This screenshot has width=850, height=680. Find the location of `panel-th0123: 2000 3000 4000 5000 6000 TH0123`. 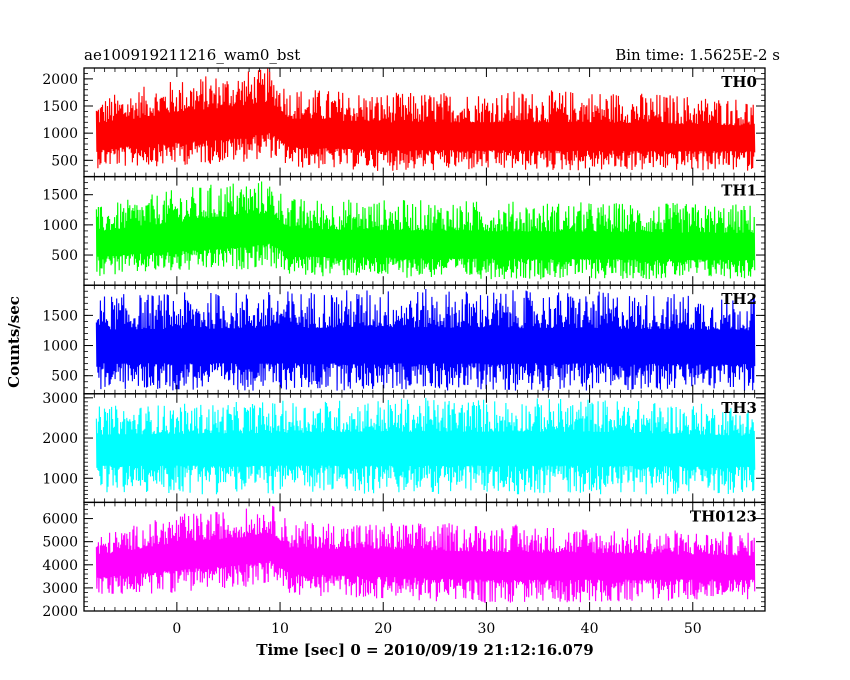

panel-th0123: 2000 3000 4000 5000 6000 TH0123 is located at coordinates (404, 560).